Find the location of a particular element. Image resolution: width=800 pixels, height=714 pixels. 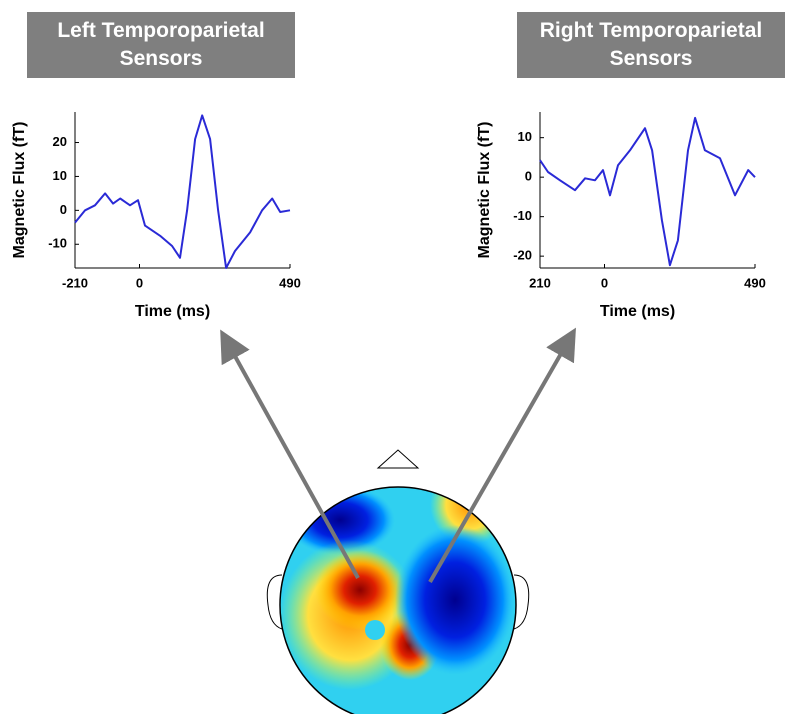

x-tick-label: -210 is located at coordinates (75, 282).